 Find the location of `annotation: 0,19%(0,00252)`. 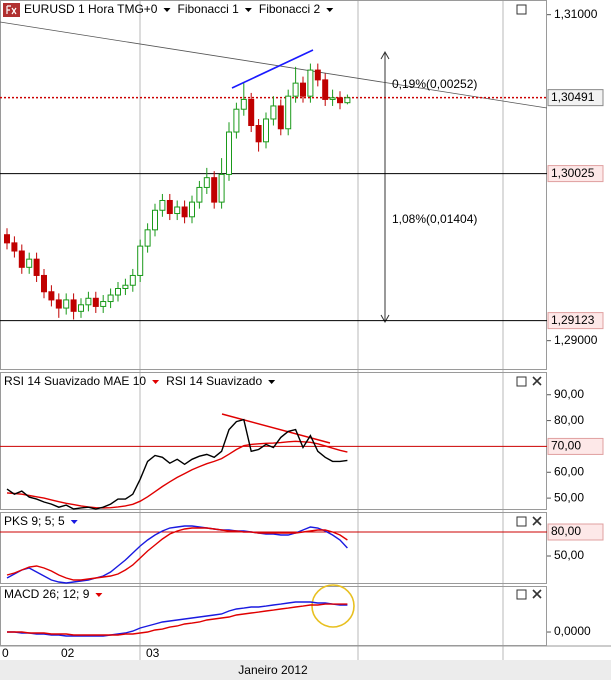

annotation: 0,19%(0,00252) is located at coordinates (434, 84).